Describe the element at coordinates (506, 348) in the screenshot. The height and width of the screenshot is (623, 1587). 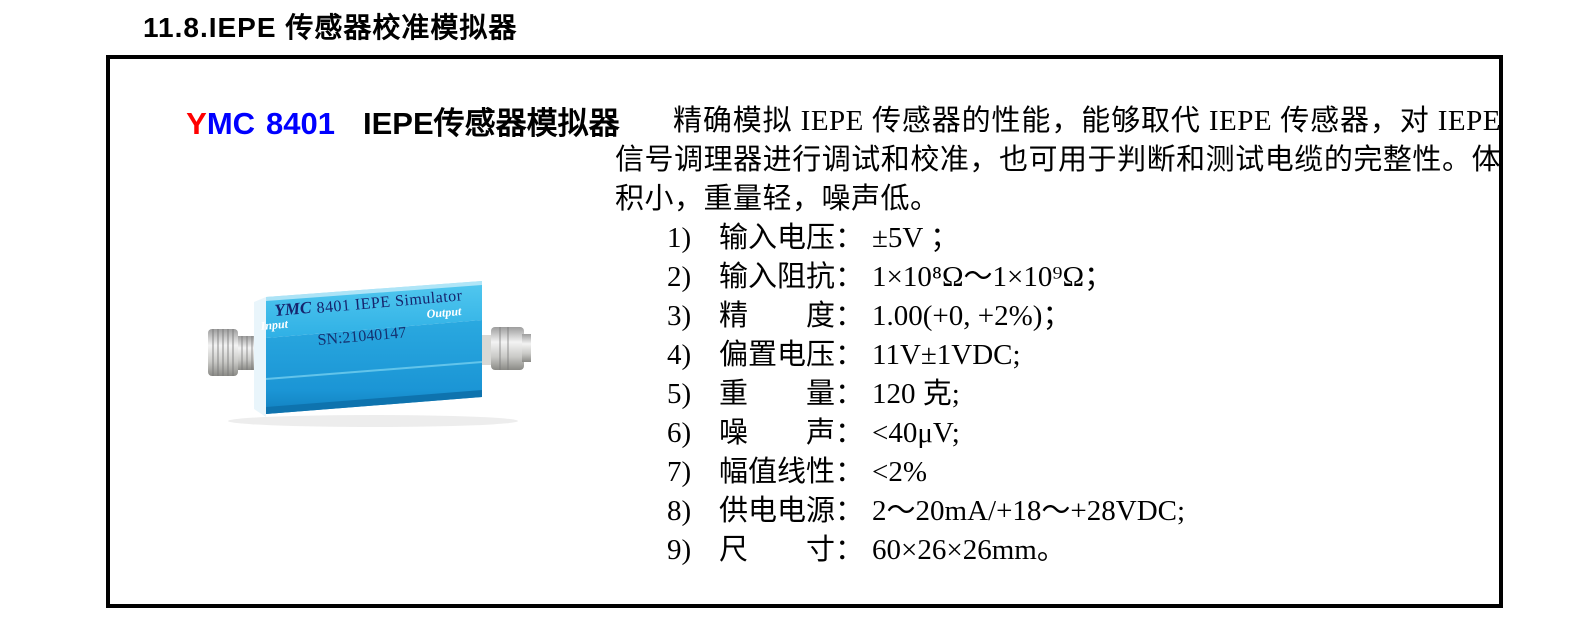
I see `output-connector` at that location.